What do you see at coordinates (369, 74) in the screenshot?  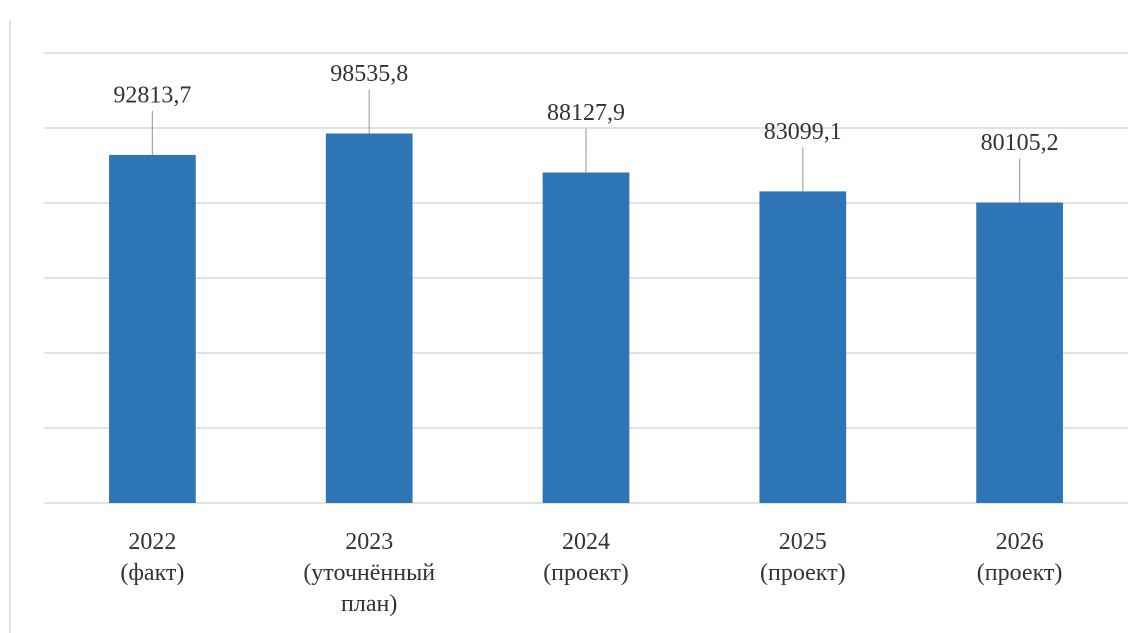 I see `data-label: 98535,8` at bounding box center [369, 74].